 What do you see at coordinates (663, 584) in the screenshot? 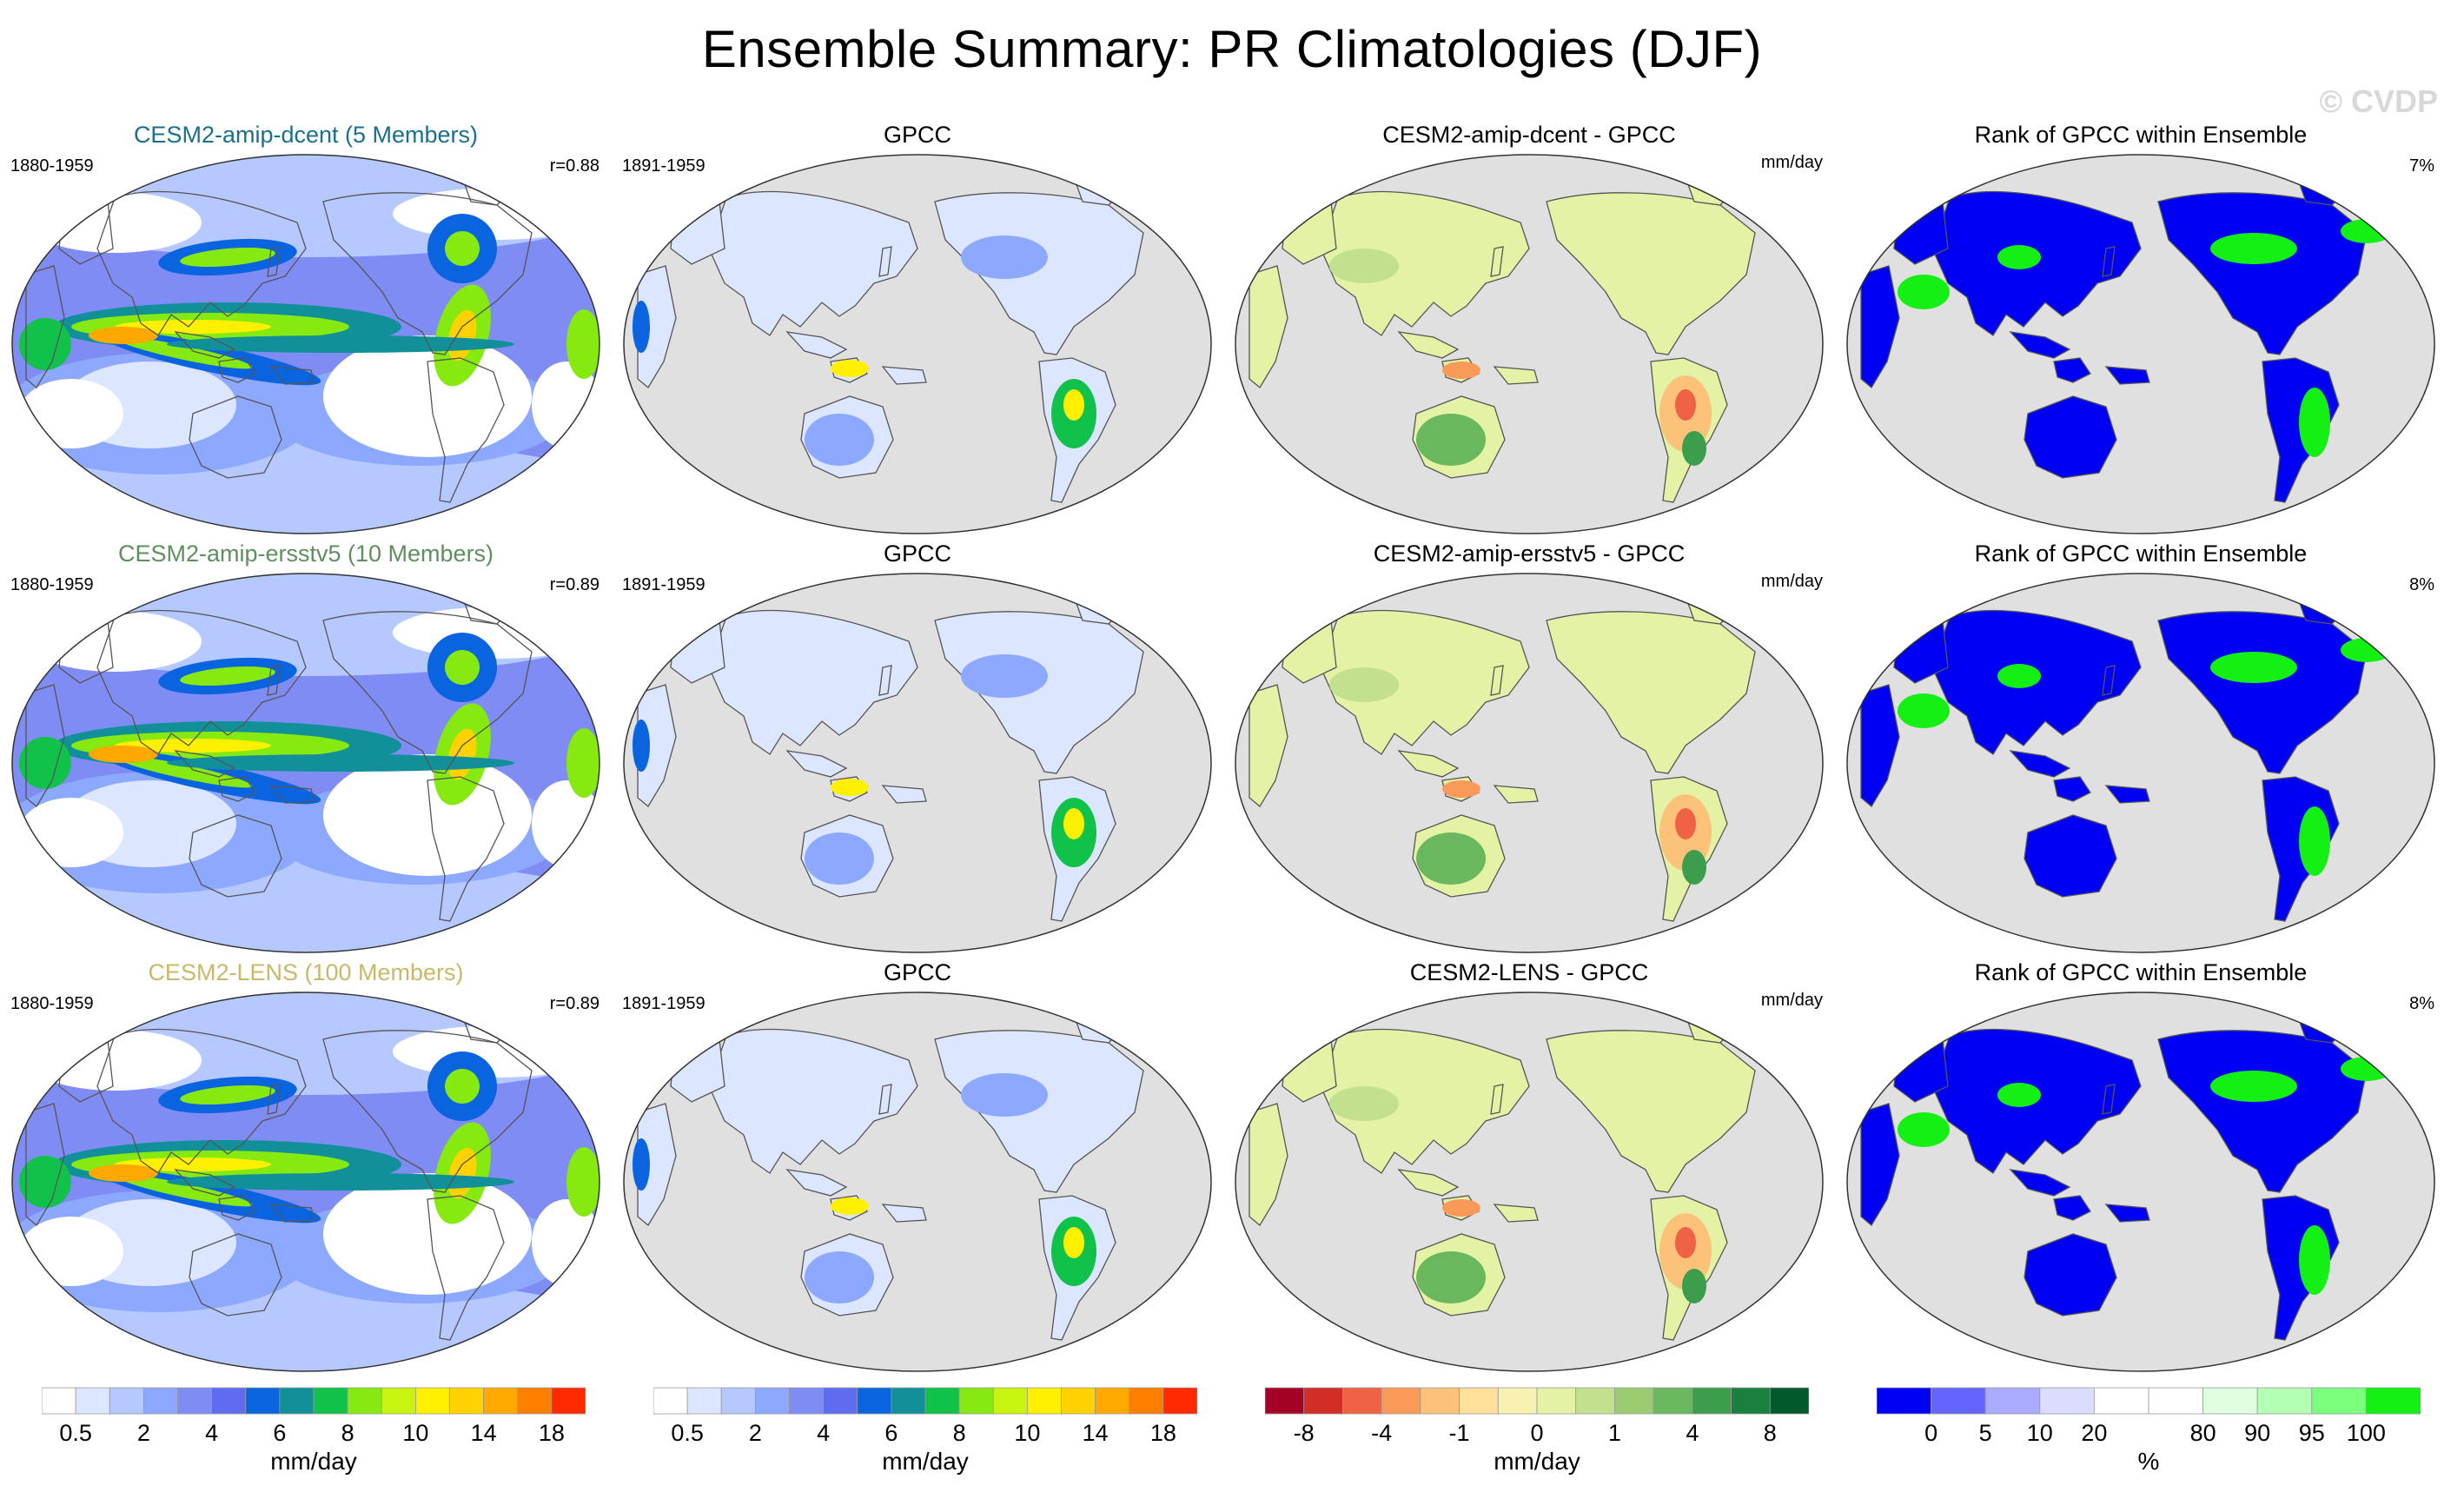
I see `period-label: 1891-1959` at bounding box center [663, 584].